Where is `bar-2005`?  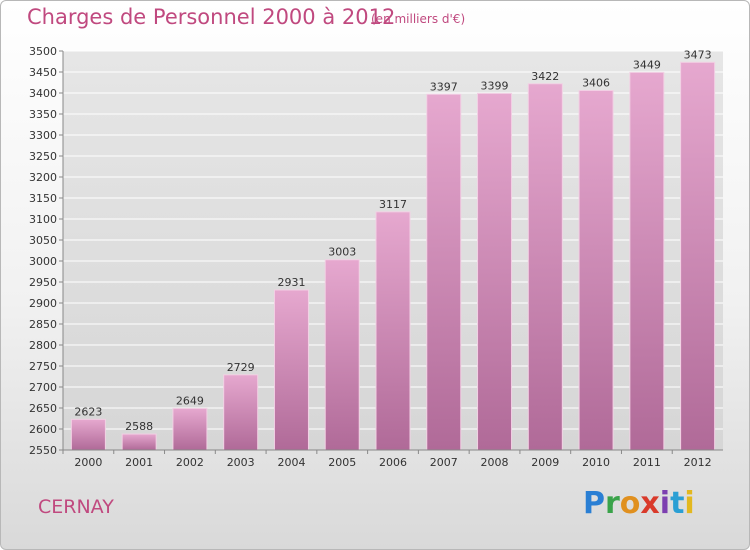
bar-2005 is located at coordinates (342, 355).